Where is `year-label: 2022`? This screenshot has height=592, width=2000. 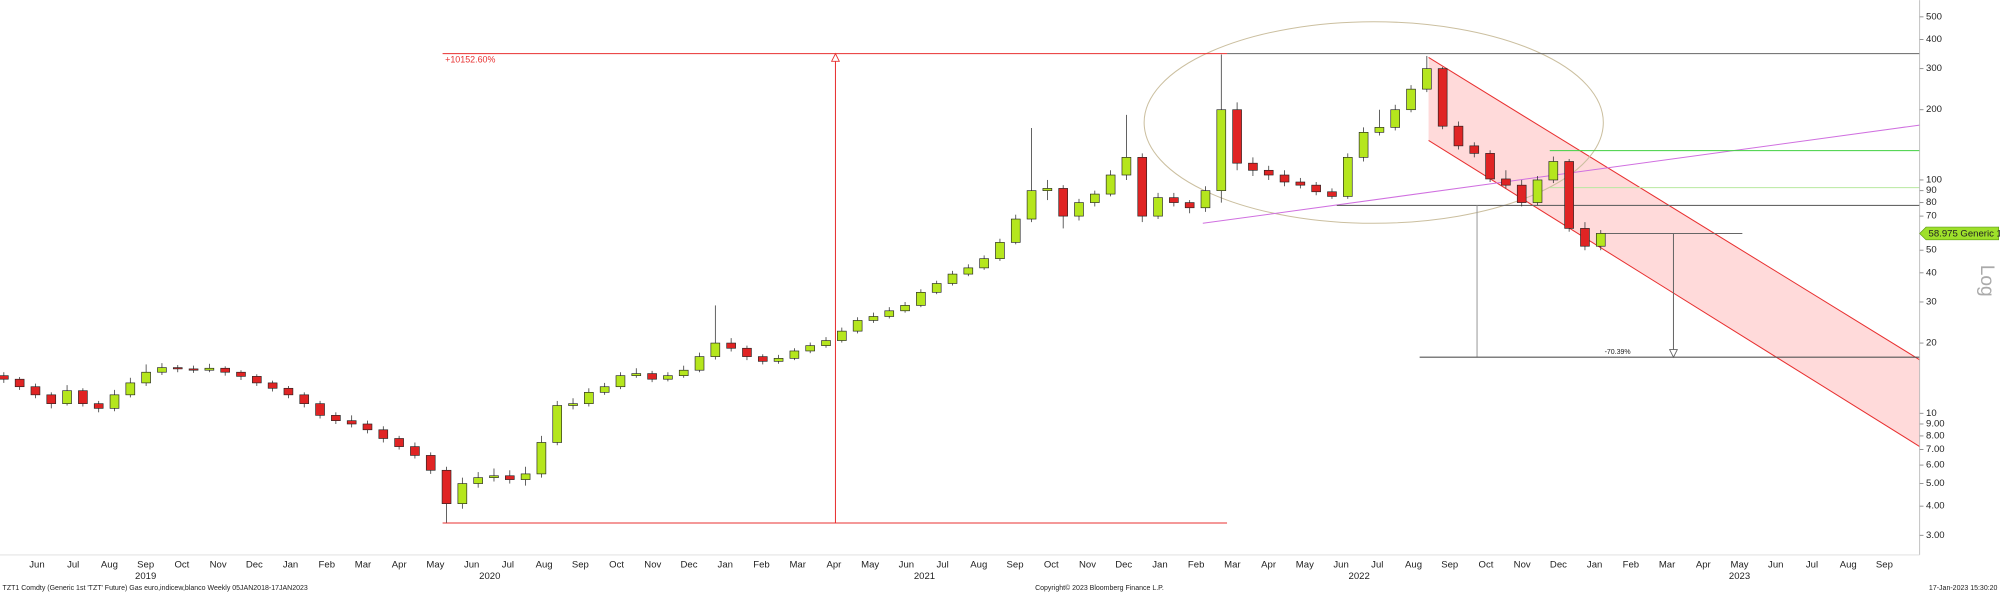
year-label: 2022 is located at coordinates (1359, 576).